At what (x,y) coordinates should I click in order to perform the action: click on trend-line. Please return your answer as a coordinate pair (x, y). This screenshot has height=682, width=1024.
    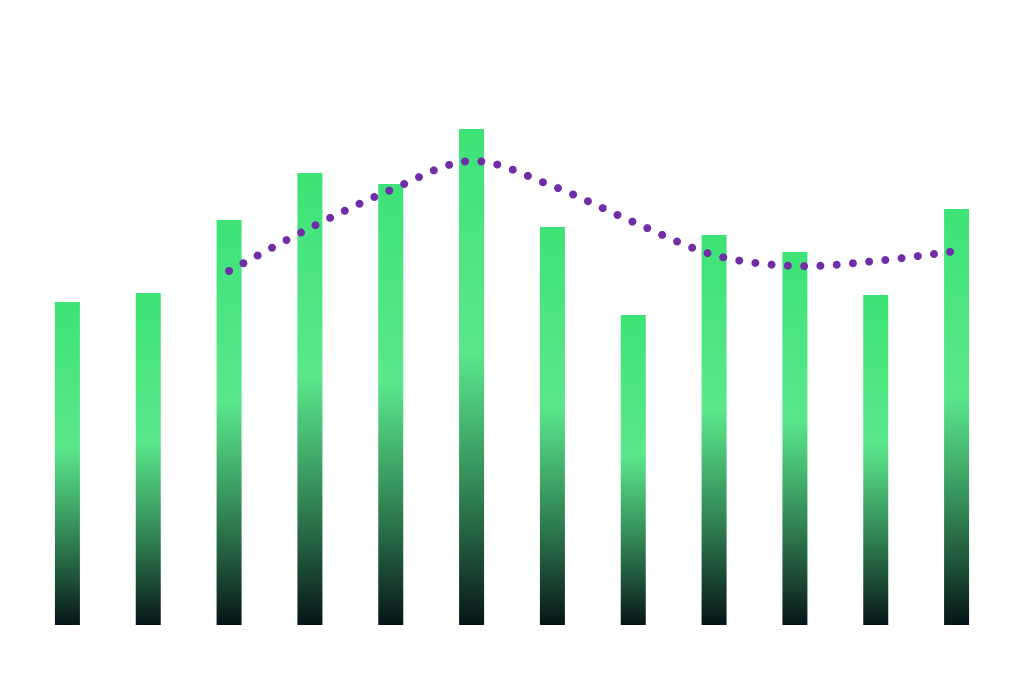
    Looking at the image, I should click on (593, 215).